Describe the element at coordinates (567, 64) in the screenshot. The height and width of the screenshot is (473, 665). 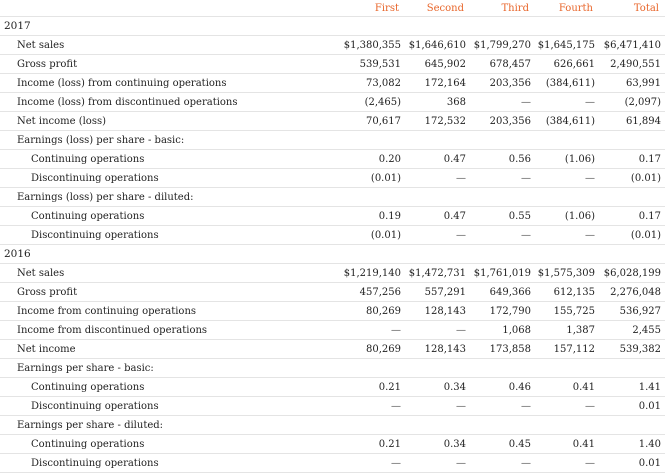
I see `value-cell-fourth: 626,661` at that location.